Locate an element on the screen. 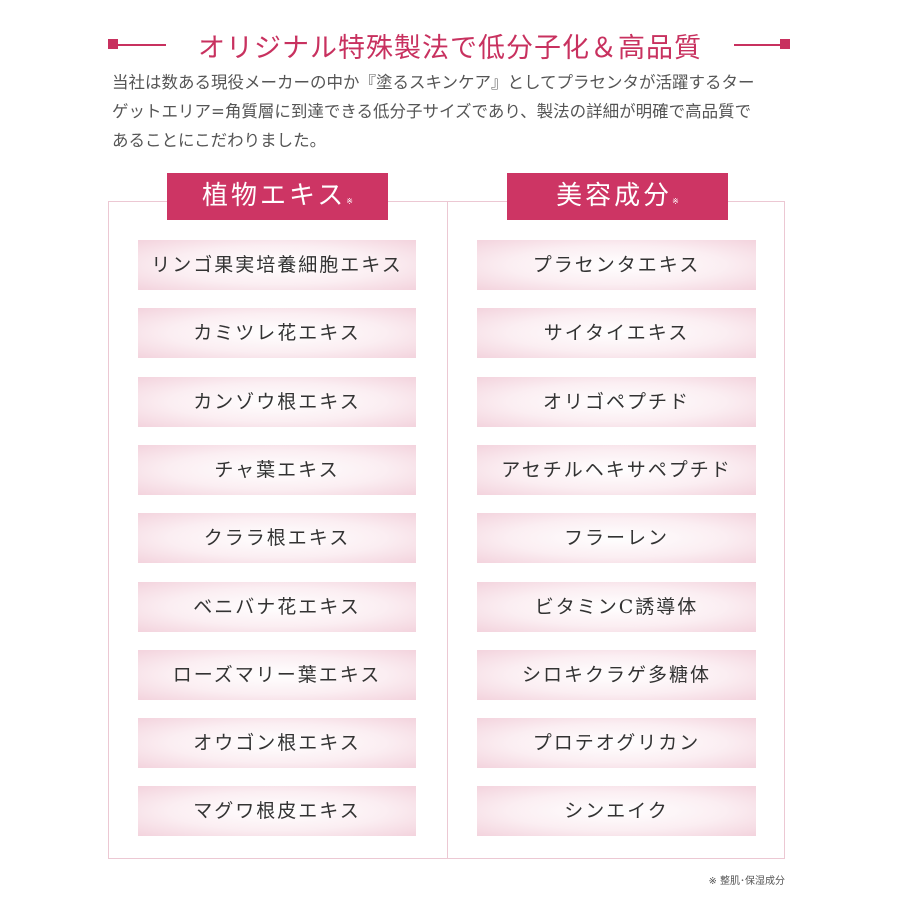 The image size is (900, 900). ingredient-item: クララ根エキス is located at coordinates (277, 538).